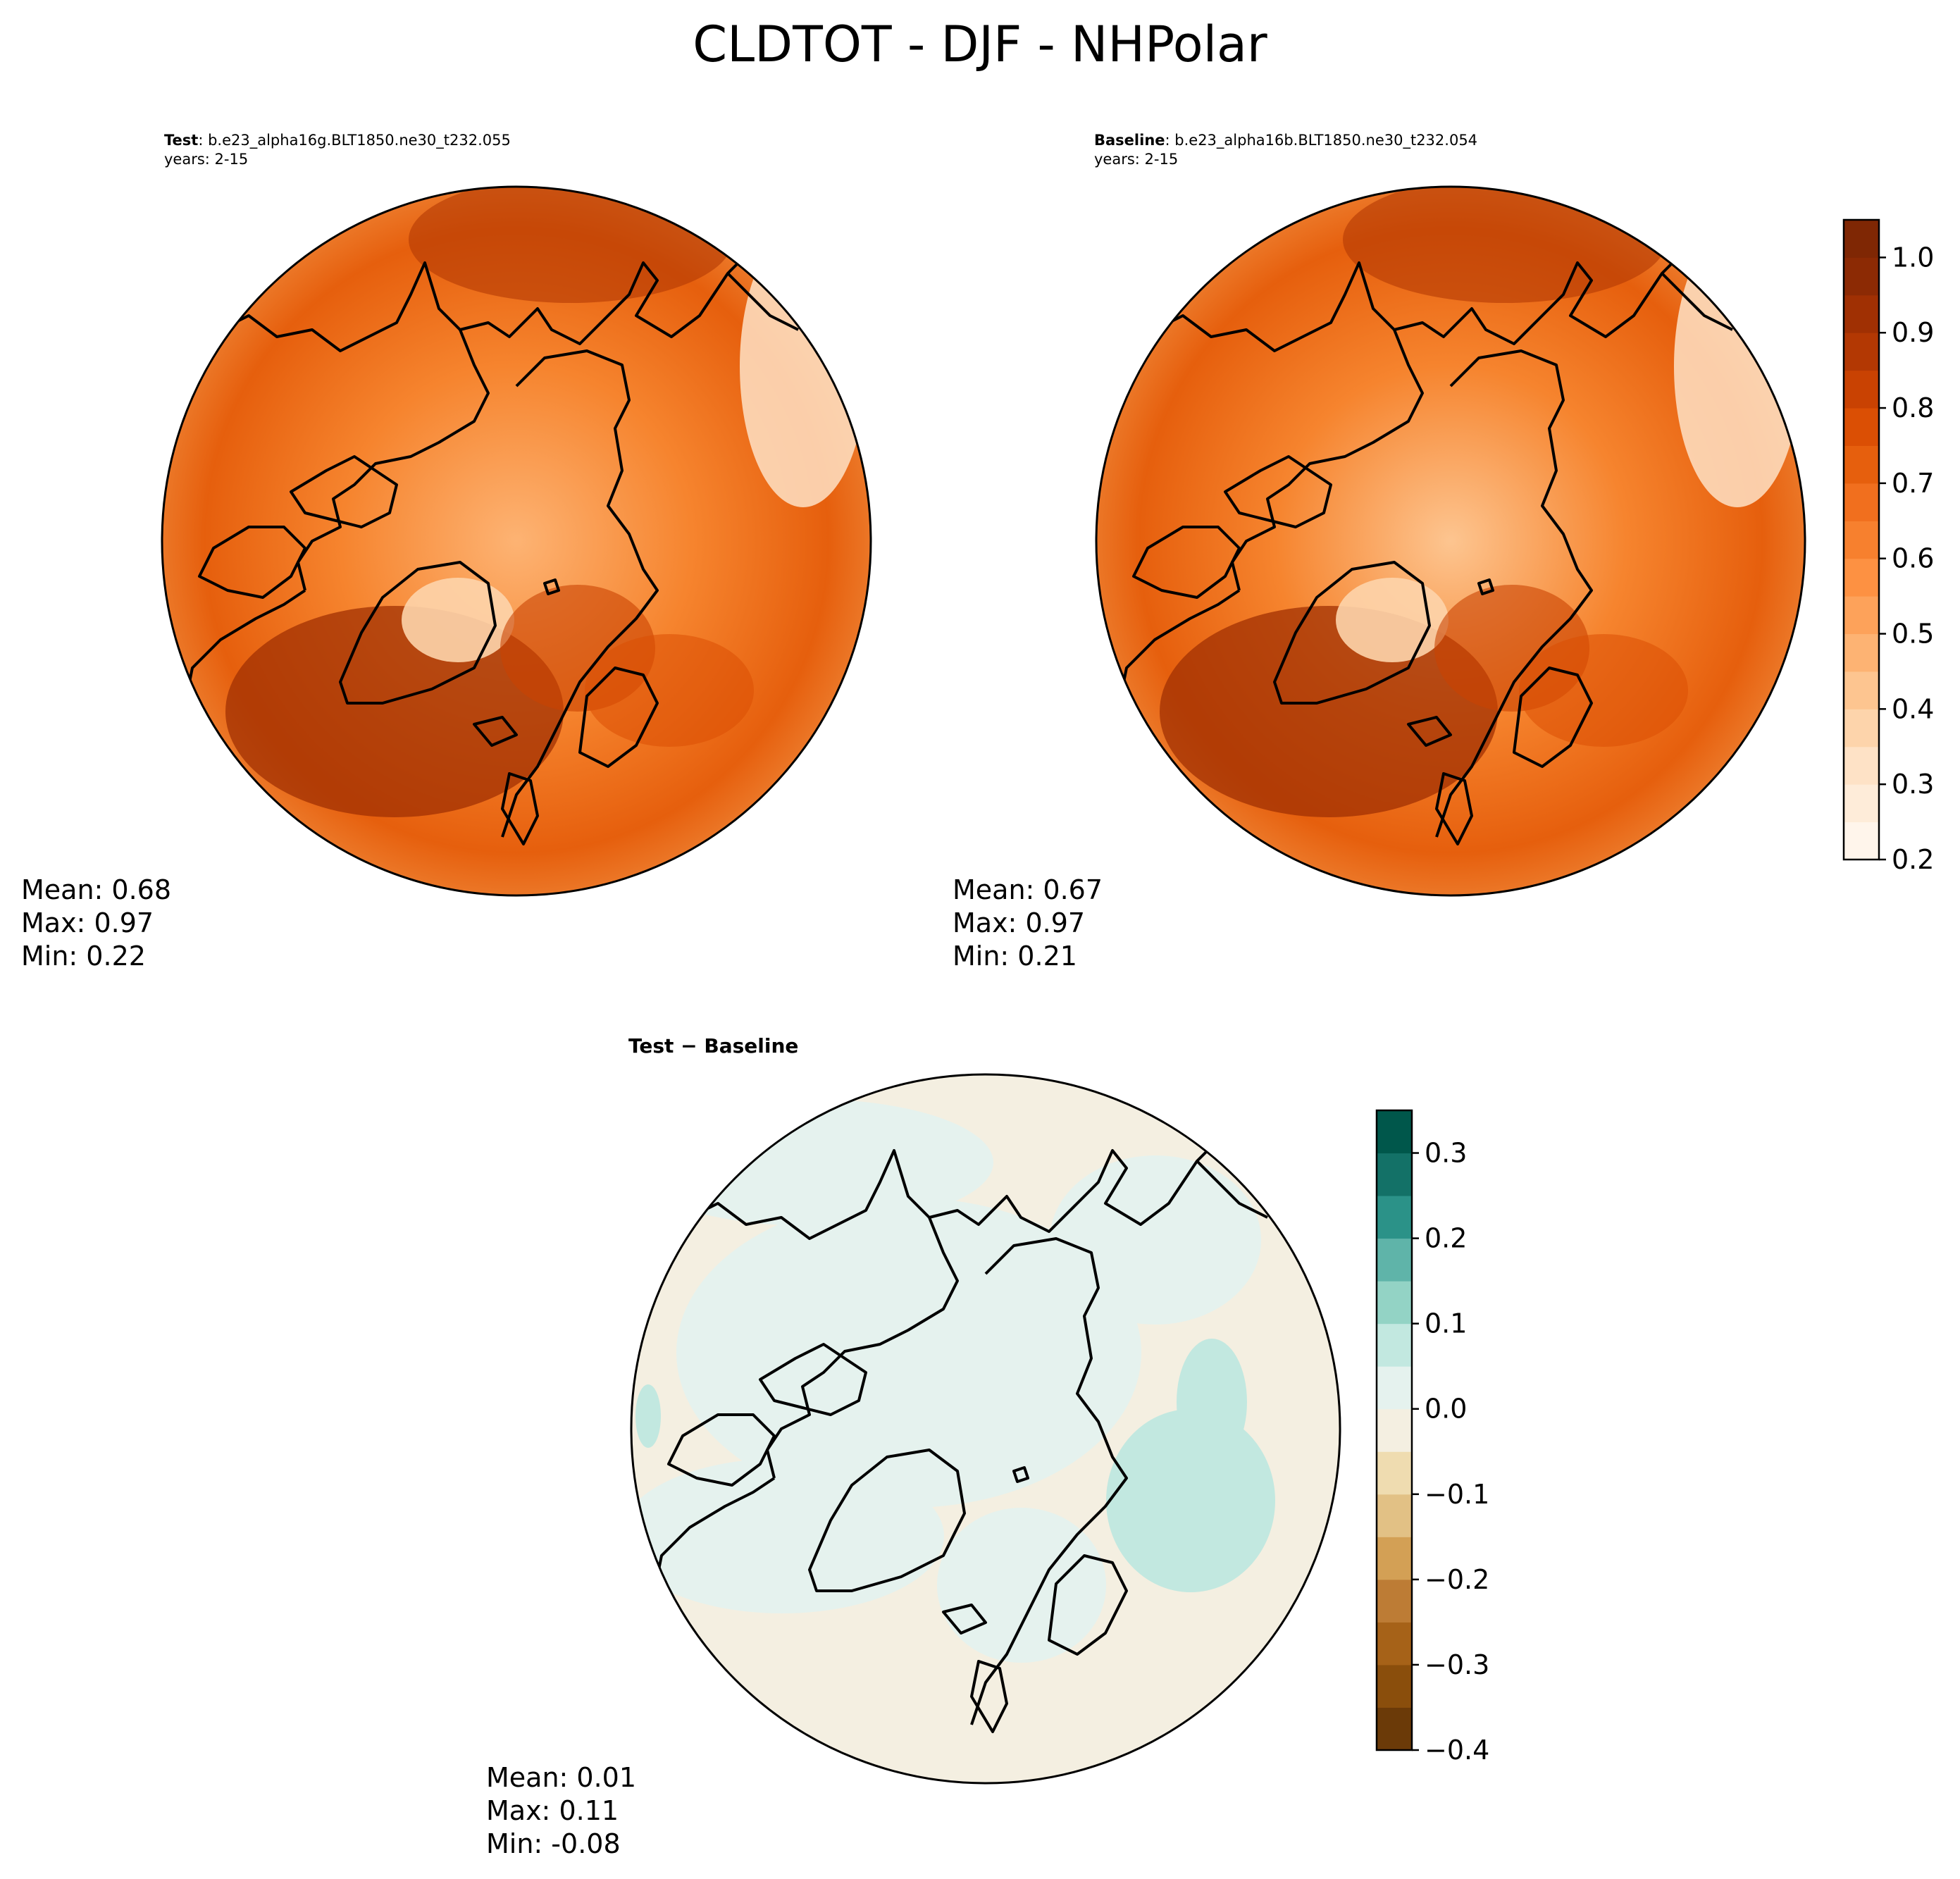 This screenshot has width=1960, height=1879. What do you see at coordinates (1913, 859) in the screenshot?
I see `baseline-colorbar-tick-label: 0.2` at bounding box center [1913, 859].